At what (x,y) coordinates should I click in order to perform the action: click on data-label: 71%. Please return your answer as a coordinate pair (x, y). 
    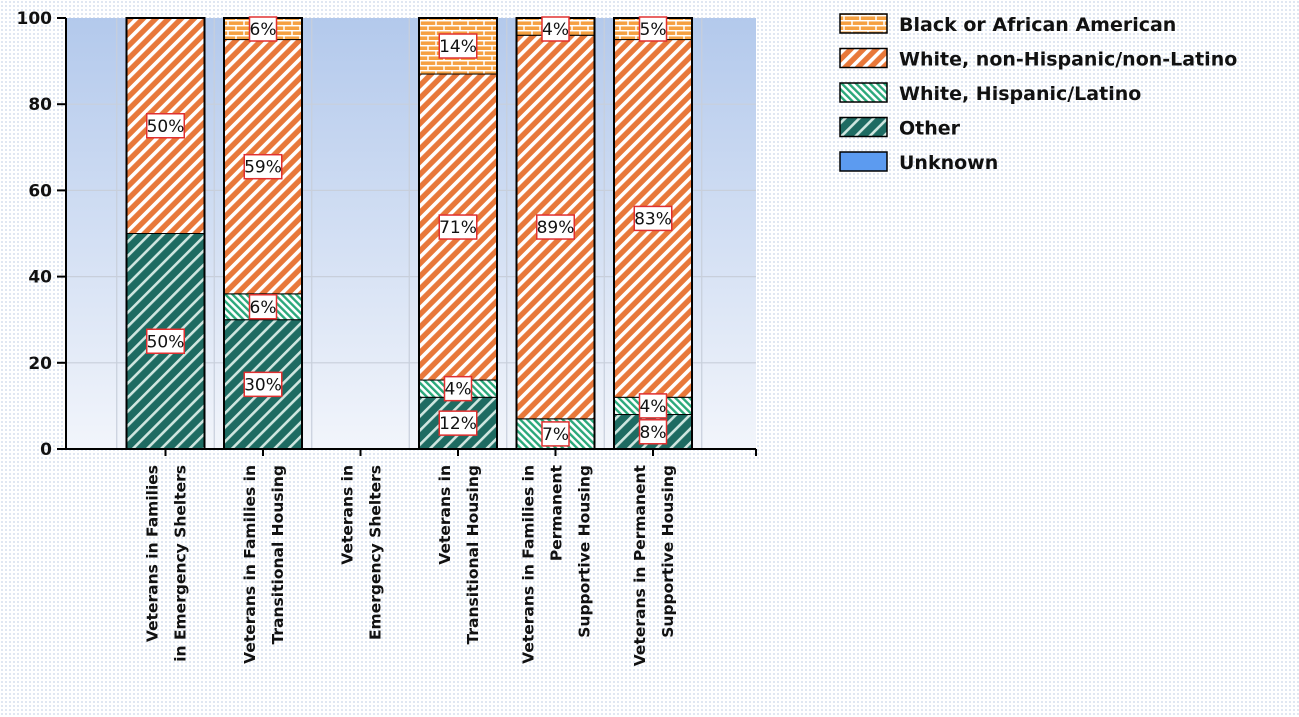
    Looking at the image, I should click on (458, 228).